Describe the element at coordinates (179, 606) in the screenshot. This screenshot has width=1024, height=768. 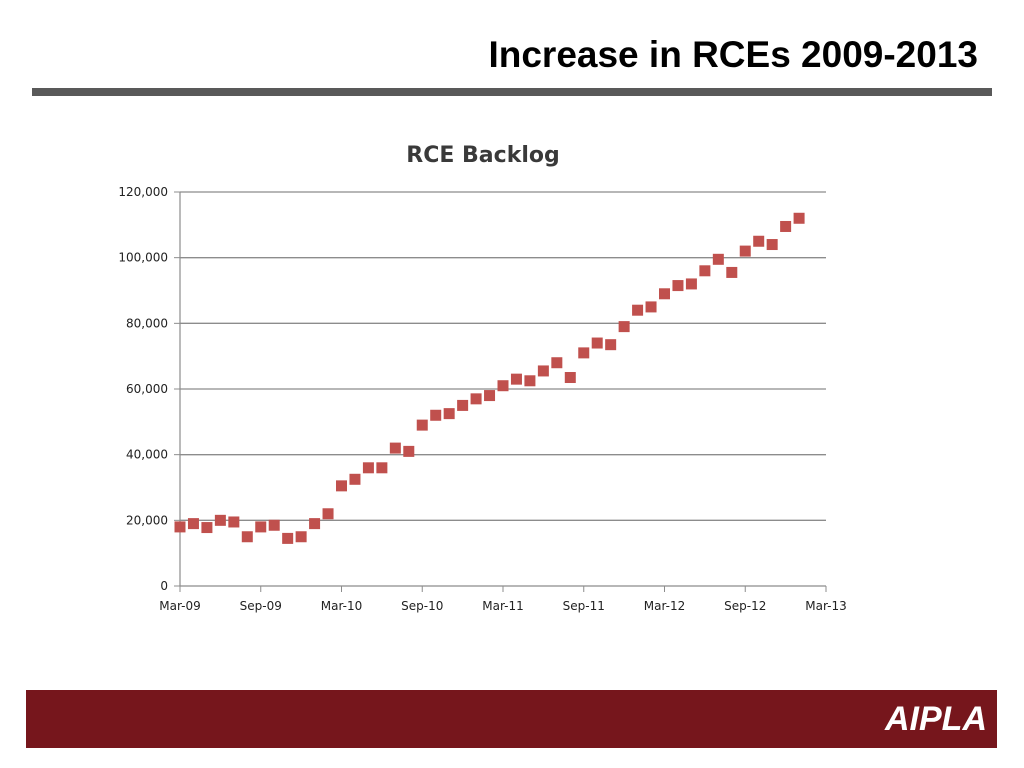
I see `x-tick-label: Mar-09` at that location.